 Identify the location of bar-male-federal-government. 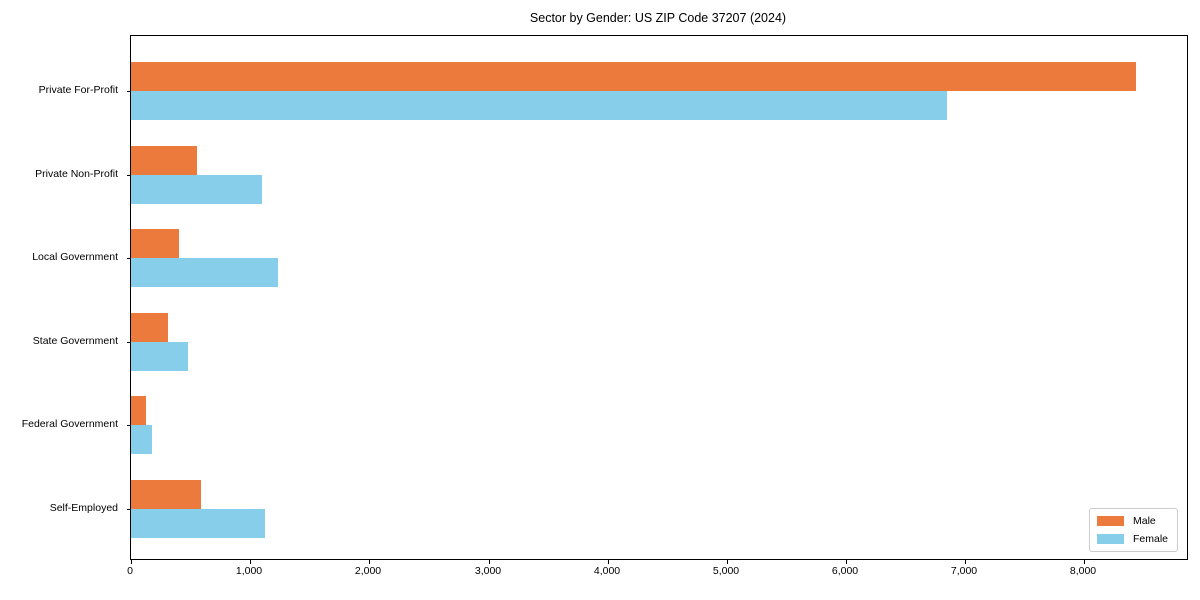
(138, 411).